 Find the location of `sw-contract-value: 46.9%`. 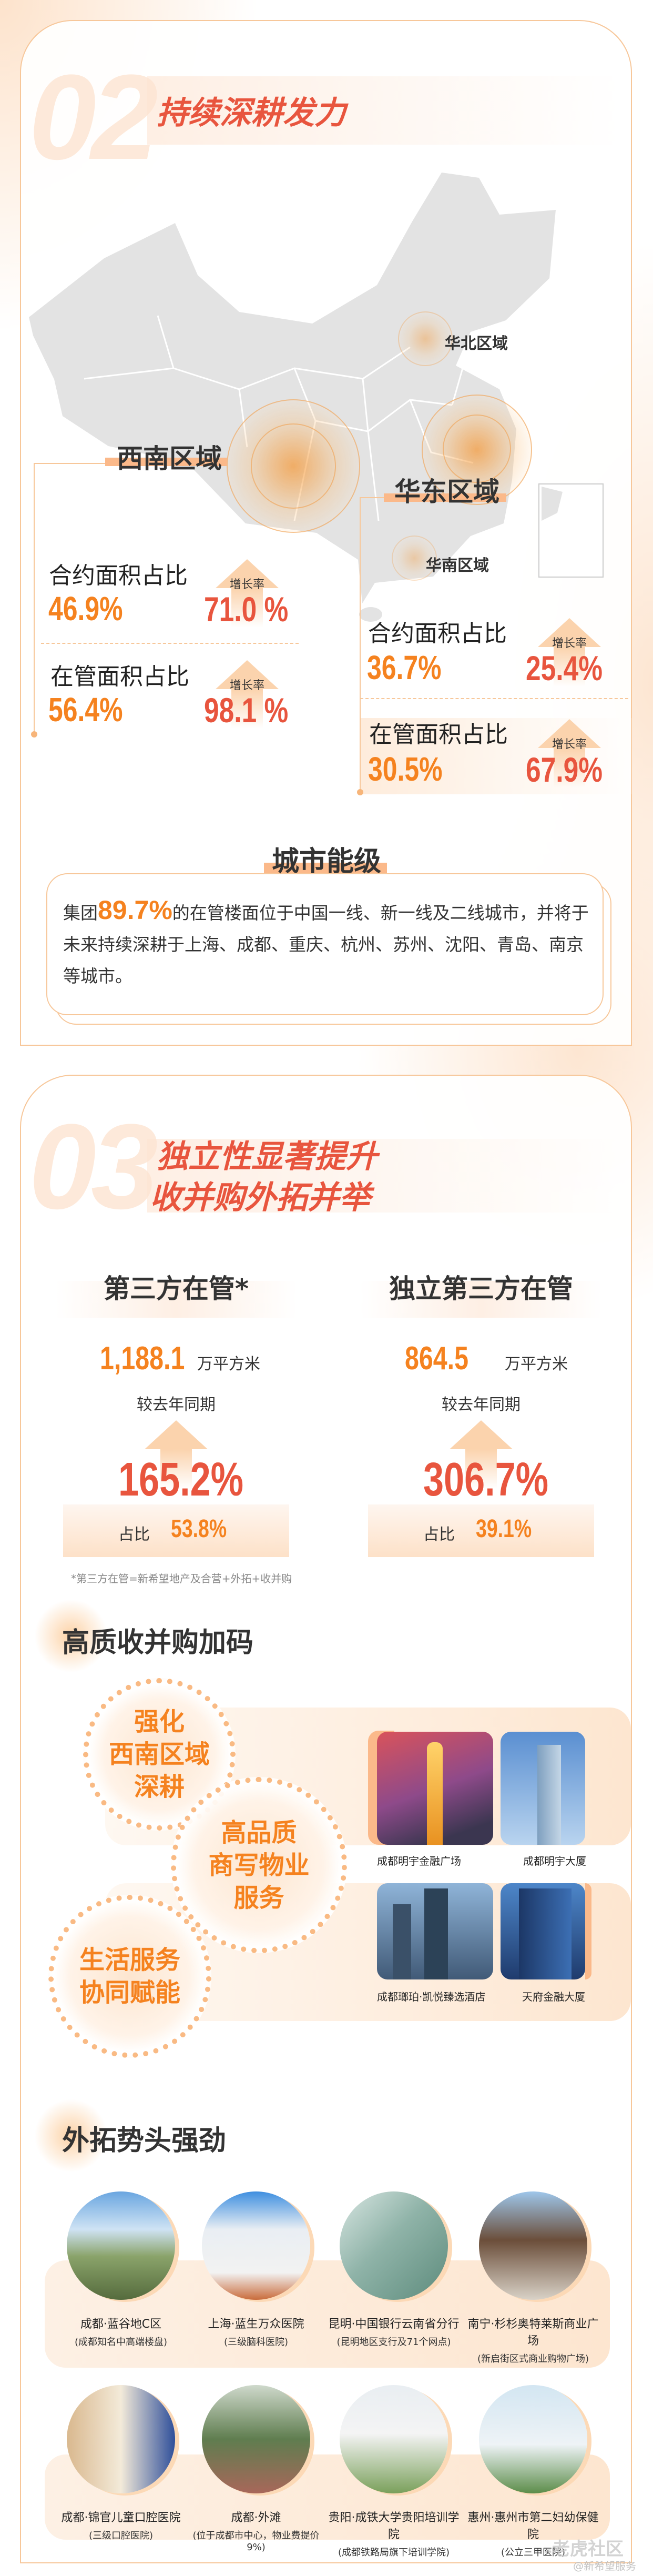

sw-contract-value: 46.9% is located at coordinates (85, 609).